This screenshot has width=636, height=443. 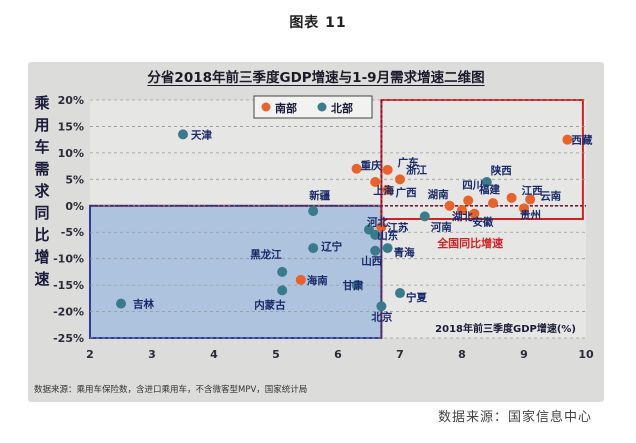 I want to click on point-label: 内蒙古, so click(x=270, y=304).